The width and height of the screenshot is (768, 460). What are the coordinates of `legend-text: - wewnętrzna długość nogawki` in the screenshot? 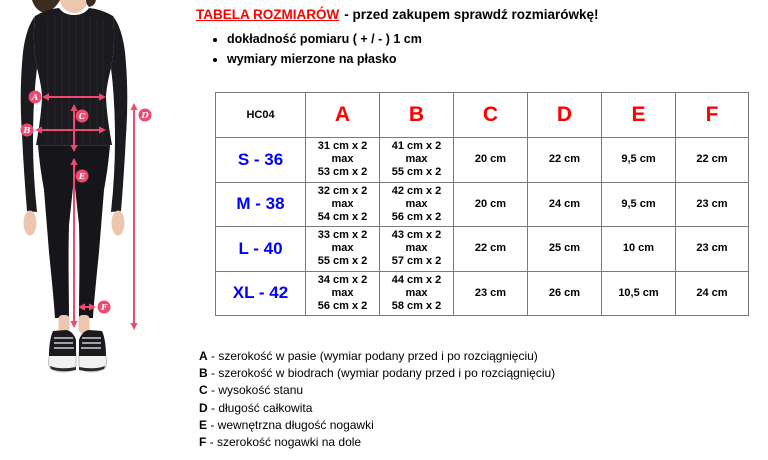 It's located at (290, 424).